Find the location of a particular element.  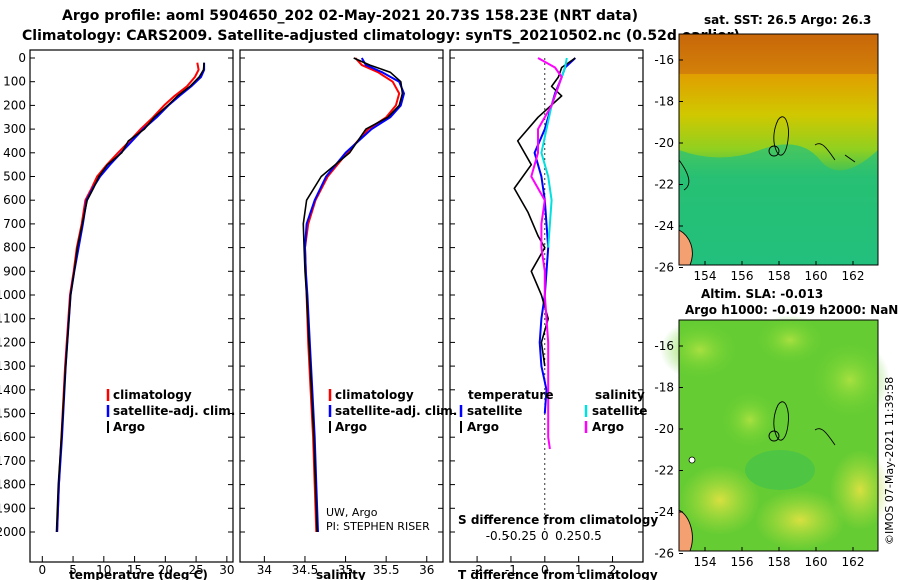

x-tick-label: 1 is located at coordinates (579, 570).